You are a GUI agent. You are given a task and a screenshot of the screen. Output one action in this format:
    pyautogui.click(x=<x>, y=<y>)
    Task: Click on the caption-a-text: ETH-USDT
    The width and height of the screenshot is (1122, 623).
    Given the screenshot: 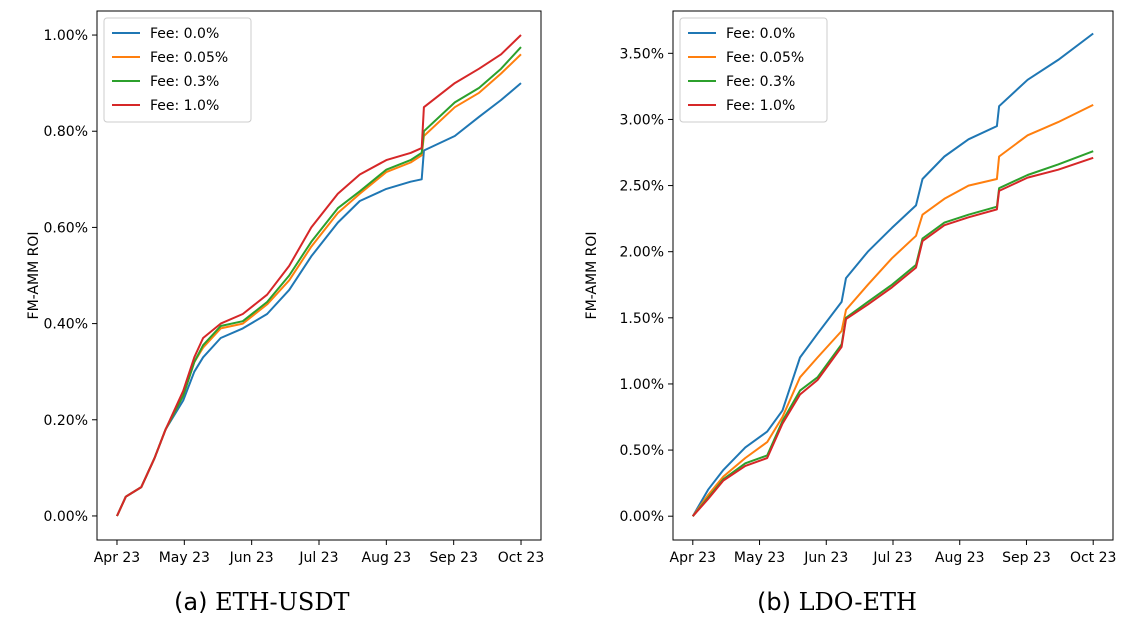 What is the action you would take?
    pyautogui.click(x=282, y=602)
    